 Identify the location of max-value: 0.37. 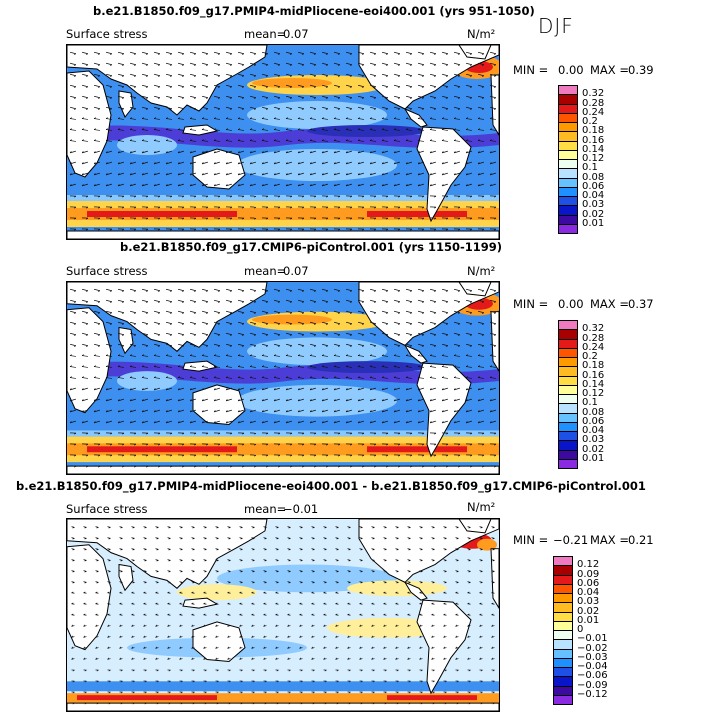
(641, 304).